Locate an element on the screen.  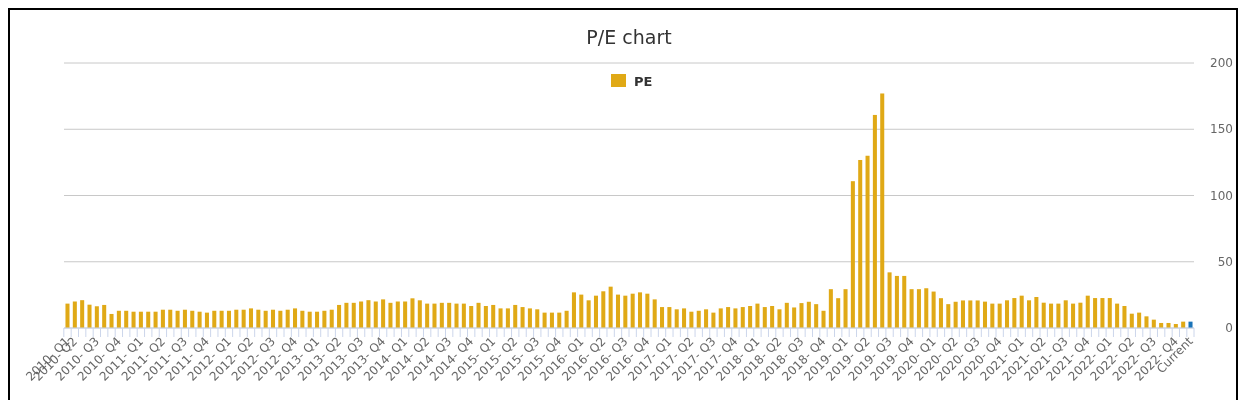
y-tick-label: 150 is located at coordinates (1221, 129).